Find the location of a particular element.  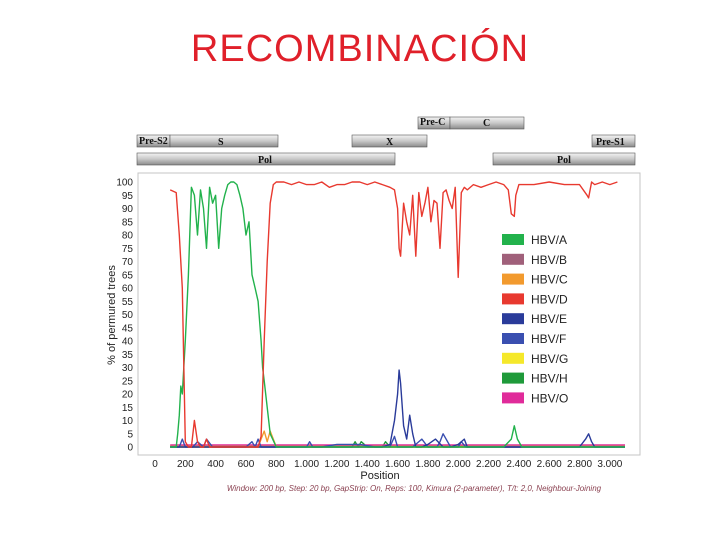

y-tick-label: 0 is located at coordinates (130, 448).